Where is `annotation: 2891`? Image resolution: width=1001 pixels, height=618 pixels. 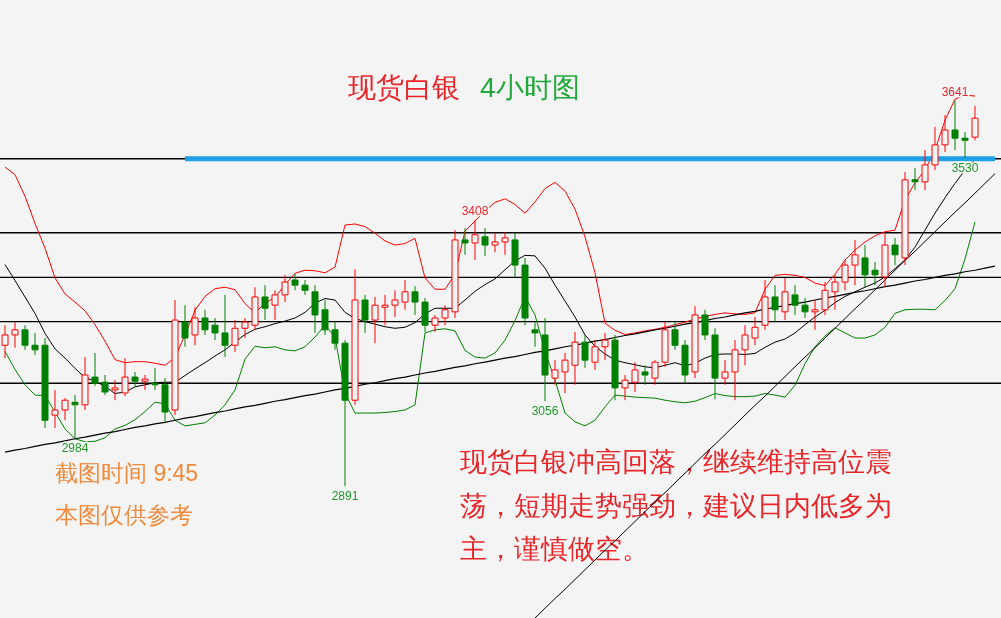
annotation: 2891 is located at coordinates (345, 496).